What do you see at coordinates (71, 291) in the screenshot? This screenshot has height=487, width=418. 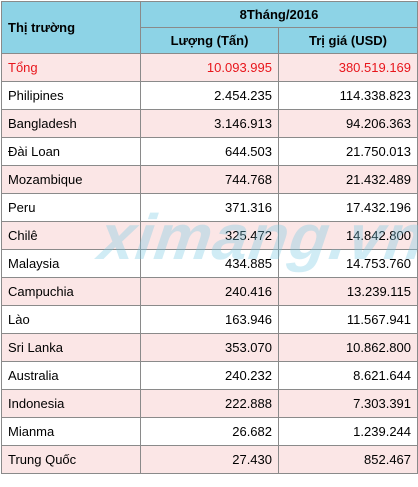 I see `market-cell: Campuchia` at bounding box center [71, 291].